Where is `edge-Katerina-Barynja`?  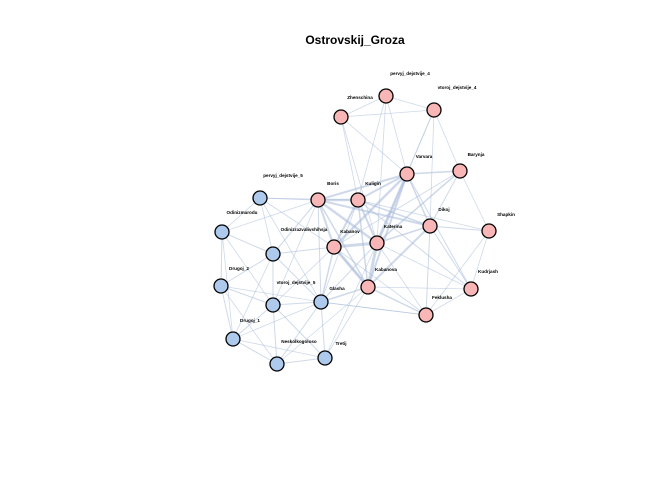 edge-Katerina-Barynja is located at coordinates (418, 207).